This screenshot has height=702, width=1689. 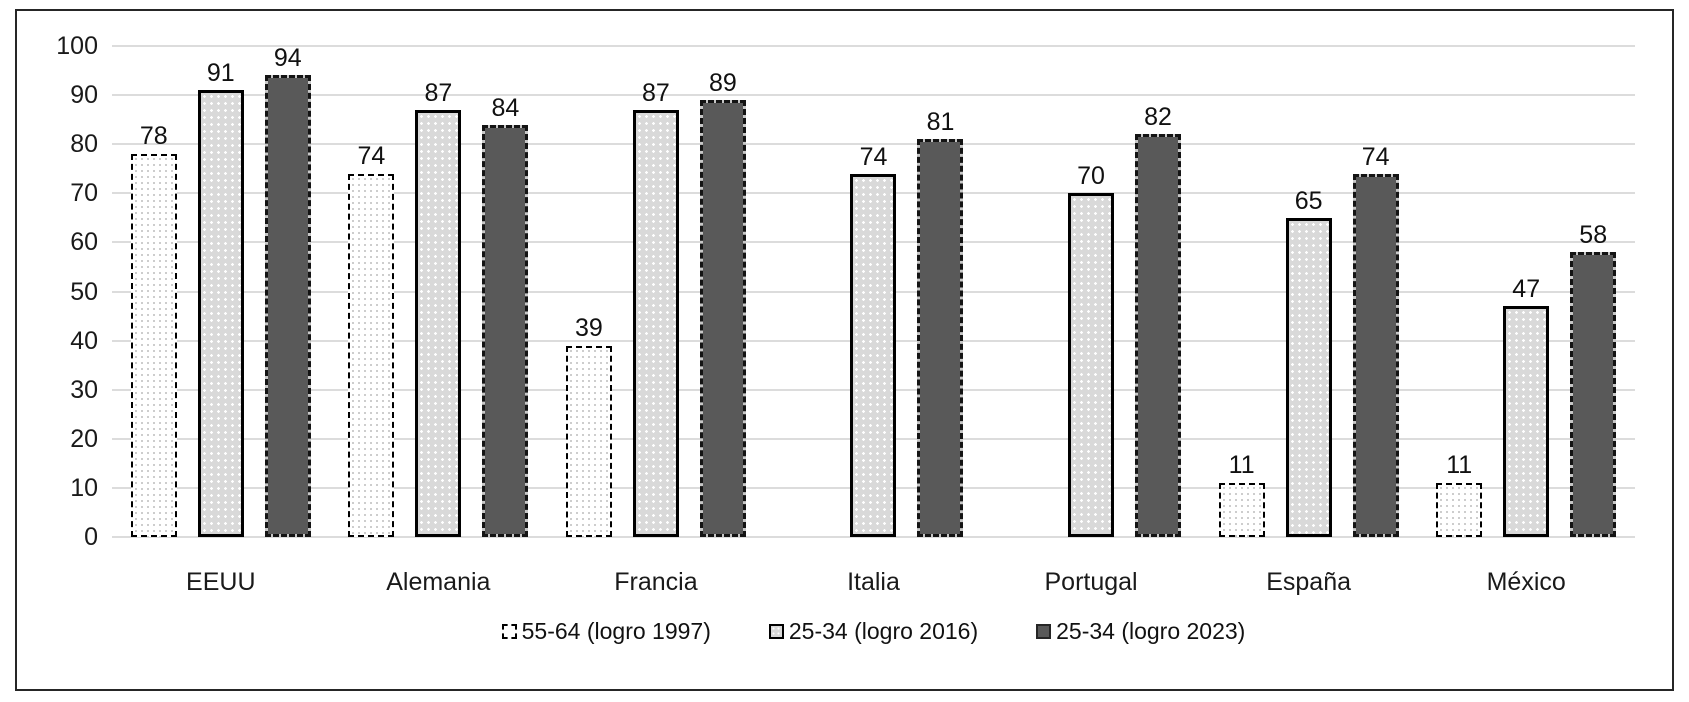 I want to click on bar: 89, so click(x=722, y=303).